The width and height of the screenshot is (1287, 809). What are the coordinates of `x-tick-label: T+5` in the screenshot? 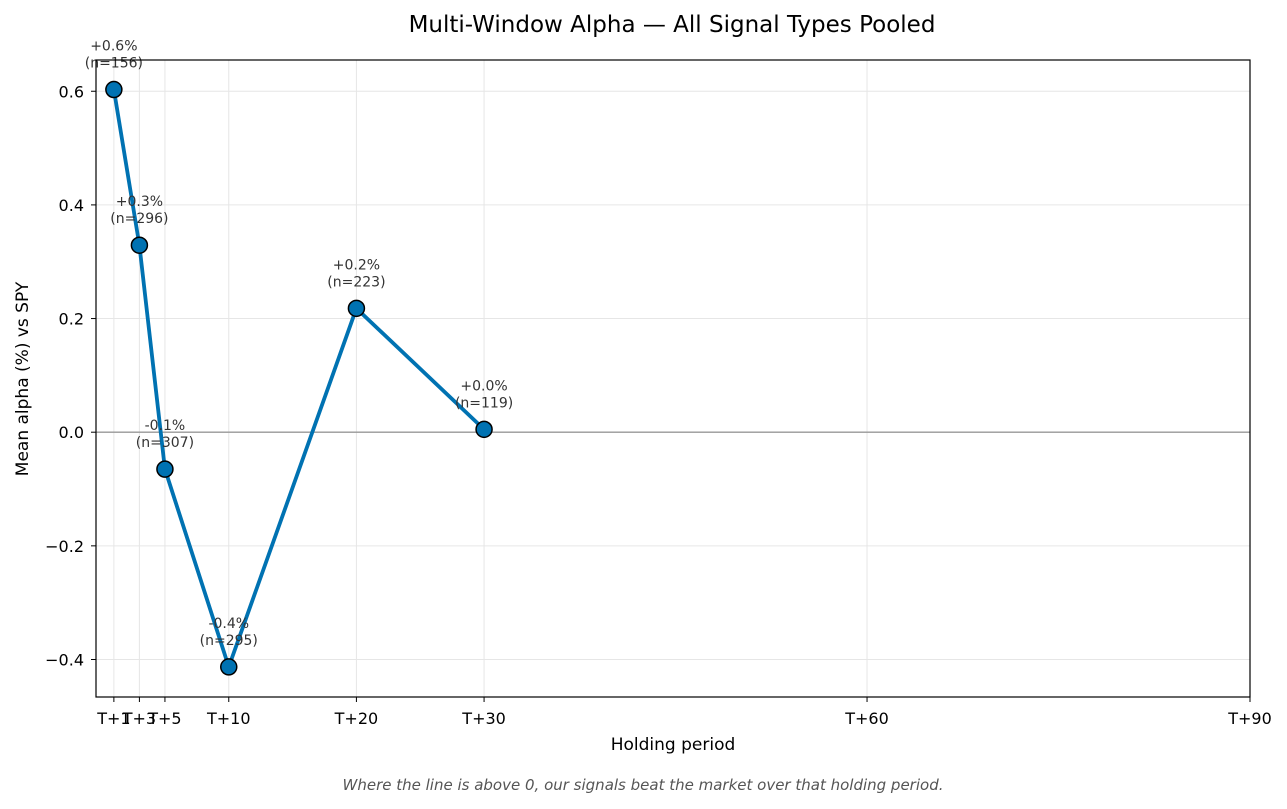 It's located at (164, 718).